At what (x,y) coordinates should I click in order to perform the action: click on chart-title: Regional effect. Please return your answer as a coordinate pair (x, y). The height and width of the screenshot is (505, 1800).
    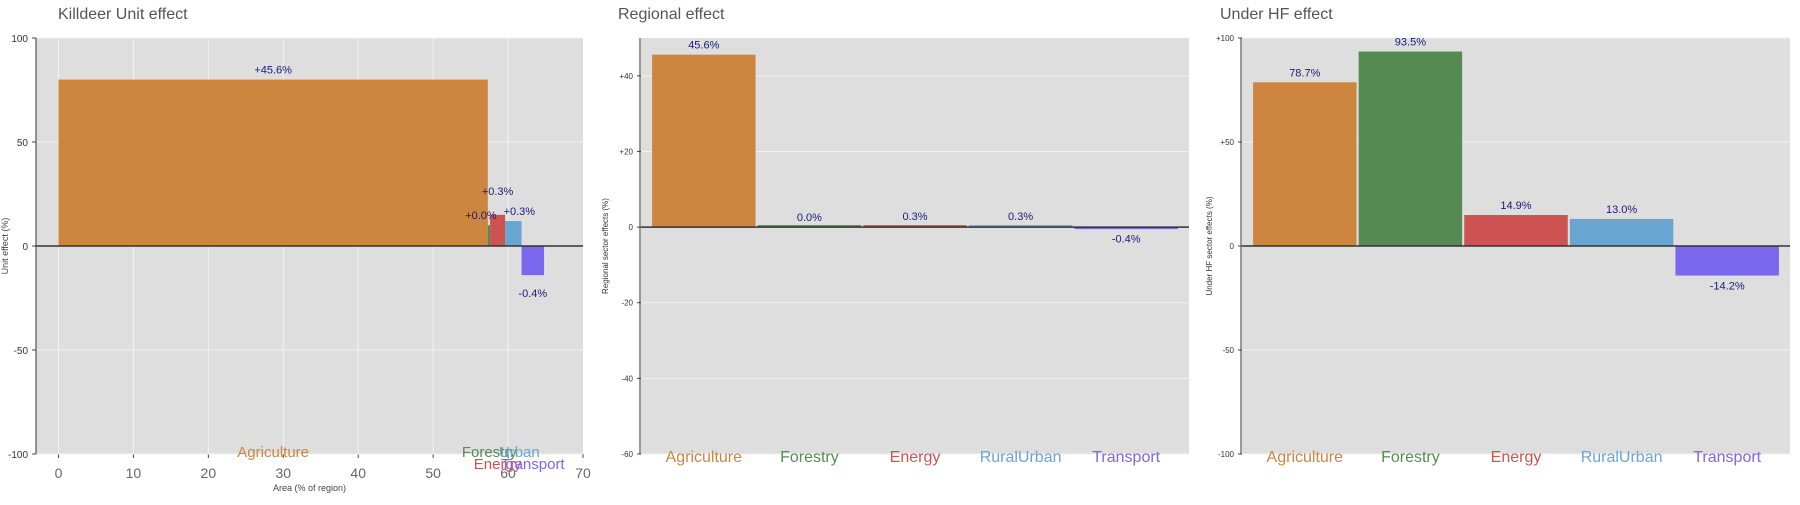
    Looking at the image, I should click on (671, 14).